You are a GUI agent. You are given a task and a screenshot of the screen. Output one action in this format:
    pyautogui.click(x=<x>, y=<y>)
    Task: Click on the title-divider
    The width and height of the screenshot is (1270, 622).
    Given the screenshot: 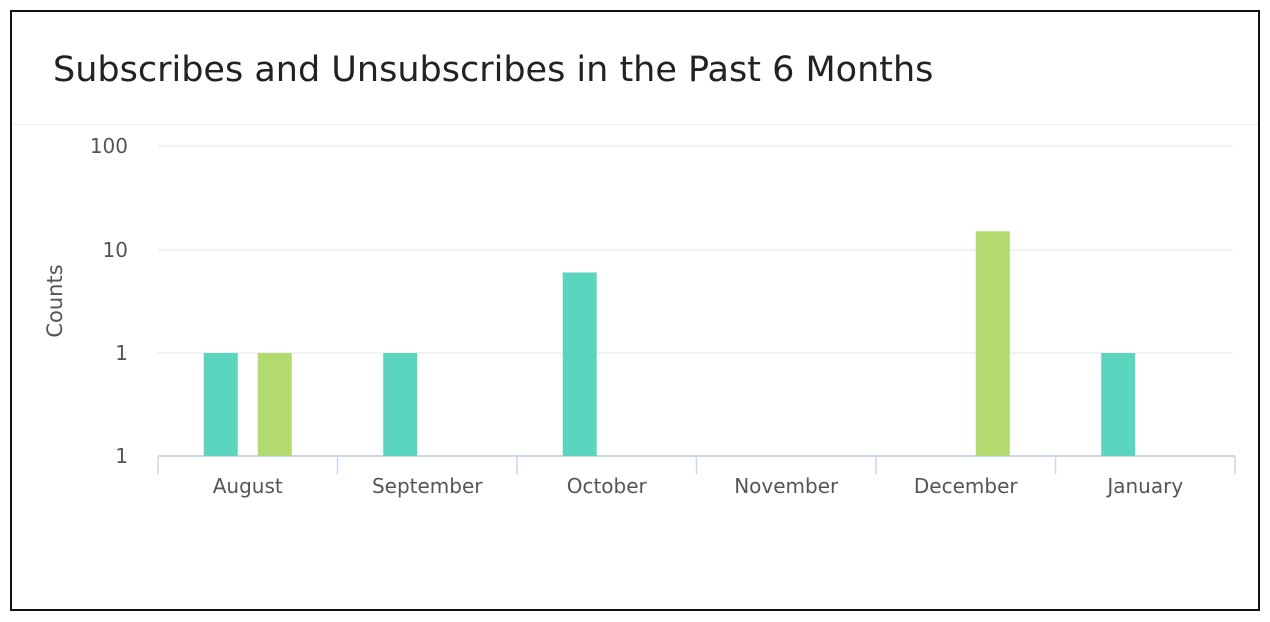 What is the action you would take?
    pyautogui.click(x=635, y=124)
    